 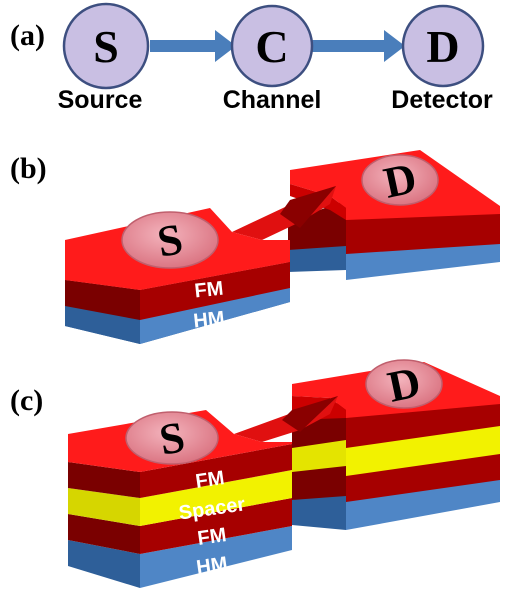 What do you see at coordinates (317, 225) in the screenshot?
I see `channel-fm-side` at bounding box center [317, 225].